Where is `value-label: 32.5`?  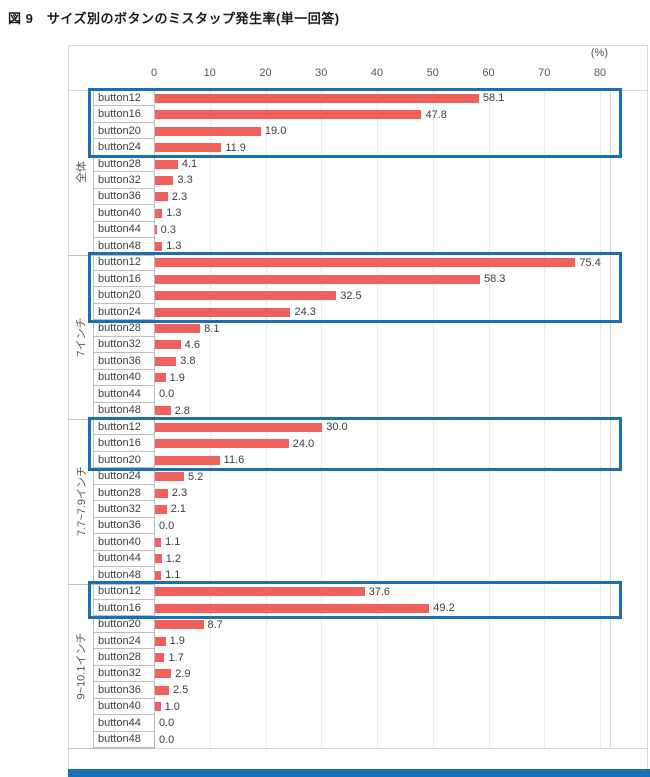 value-label: 32.5 is located at coordinates (351, 295).